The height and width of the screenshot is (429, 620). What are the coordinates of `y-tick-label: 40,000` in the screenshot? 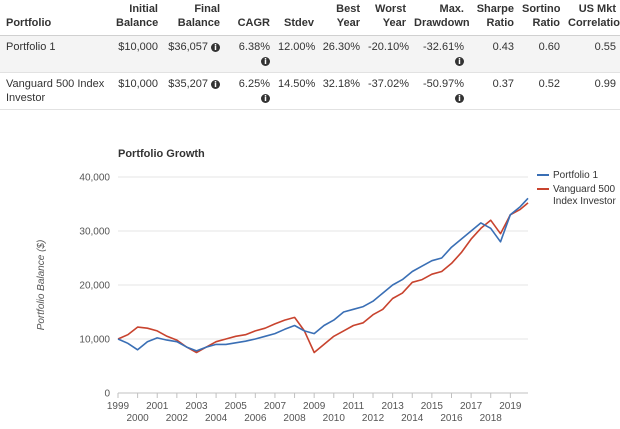 It's located at (94, 178).